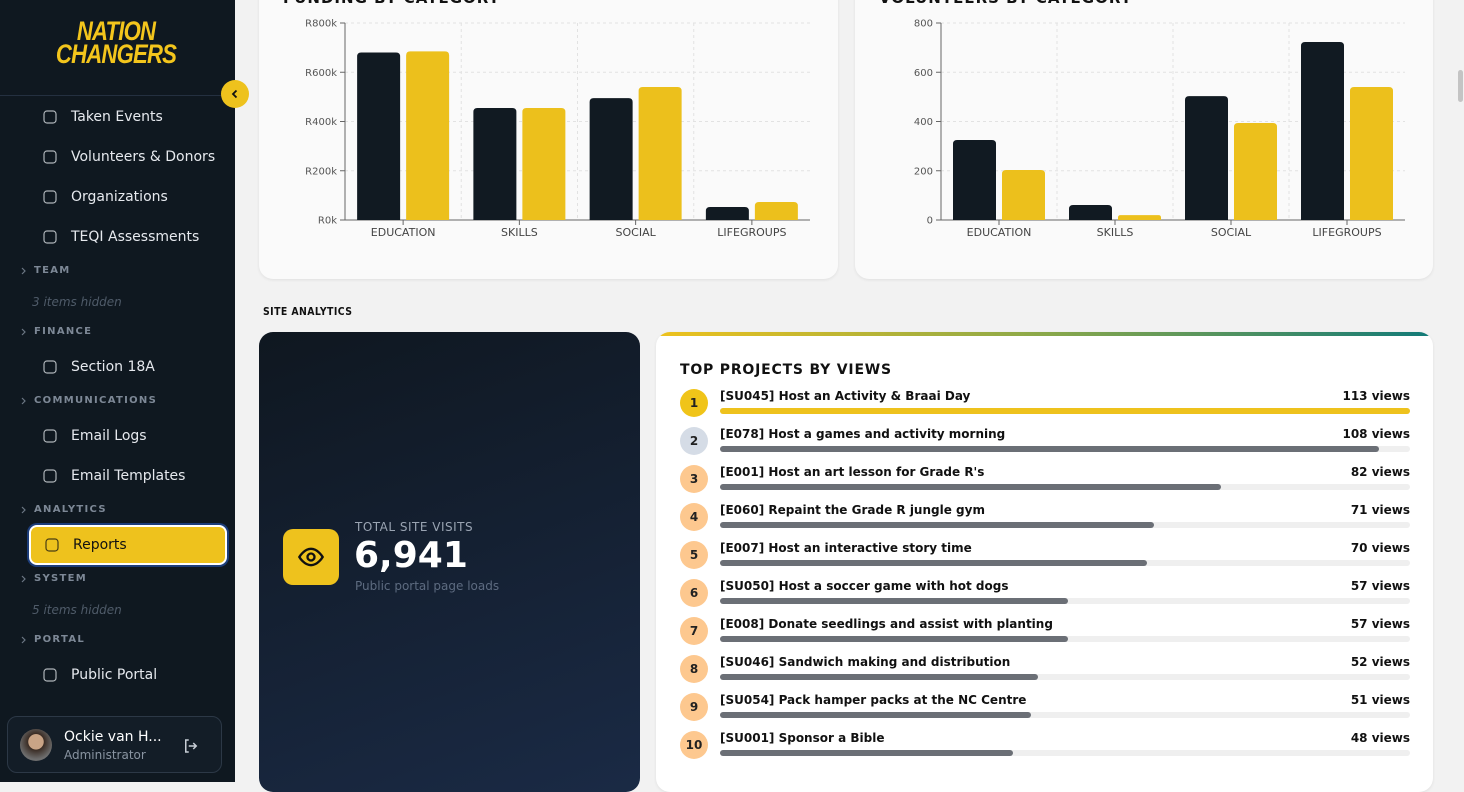 This screenshot has width=1464, height=792. I want to click on chart-title: FUNDING BY CATEGORY, so click(392, 3).